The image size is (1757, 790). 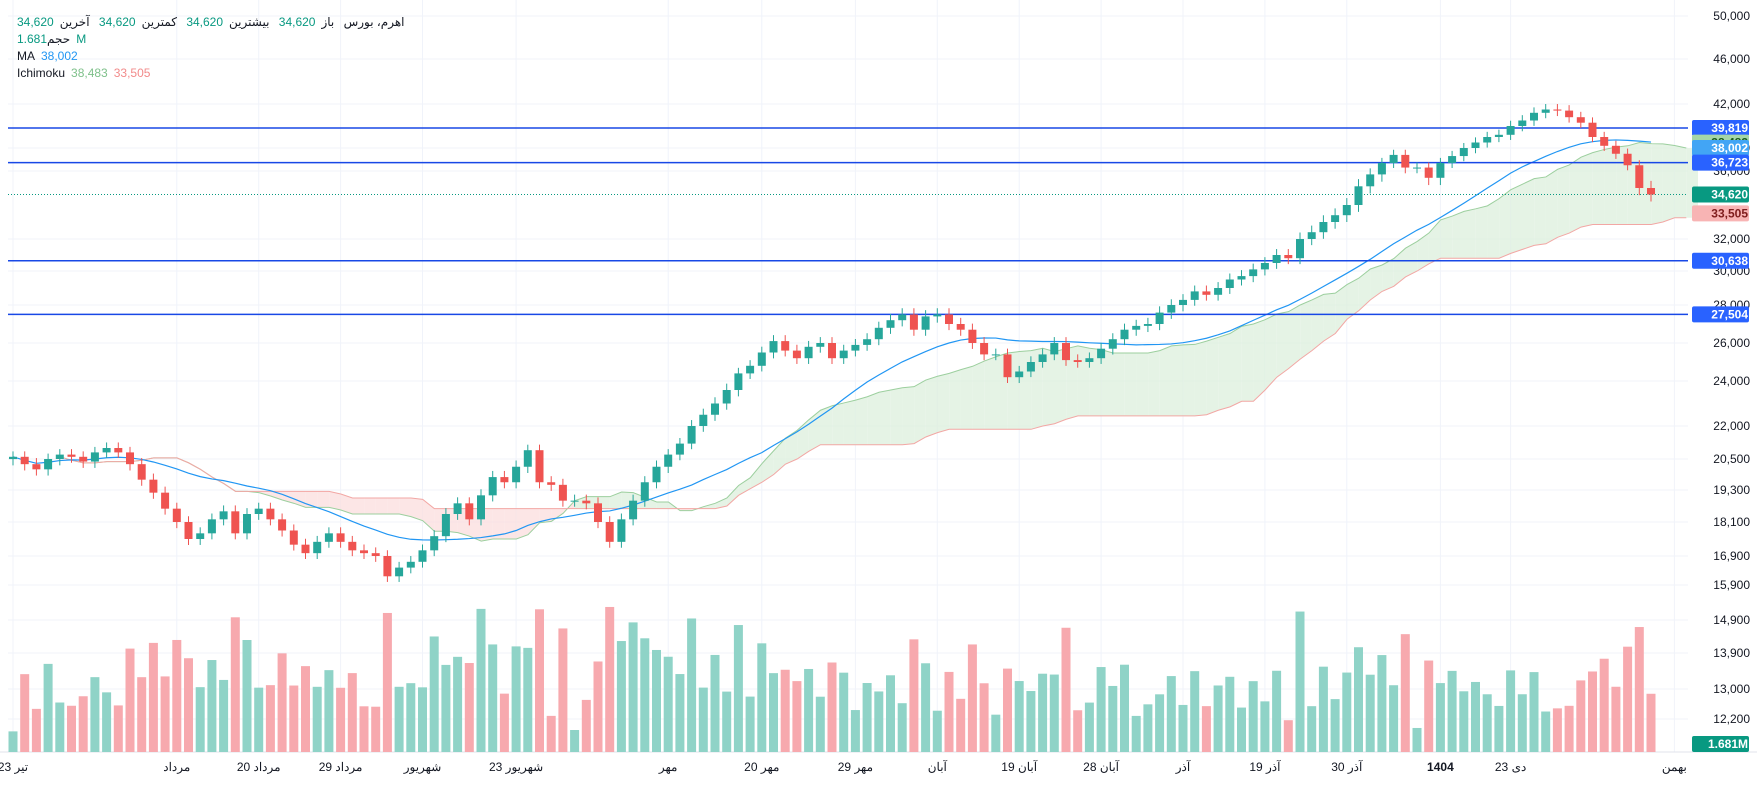 What do you see at coordinates (1720, 147) in the screenshot?
I see `price-badge: 38,002` at bounding box center [1720, 147].